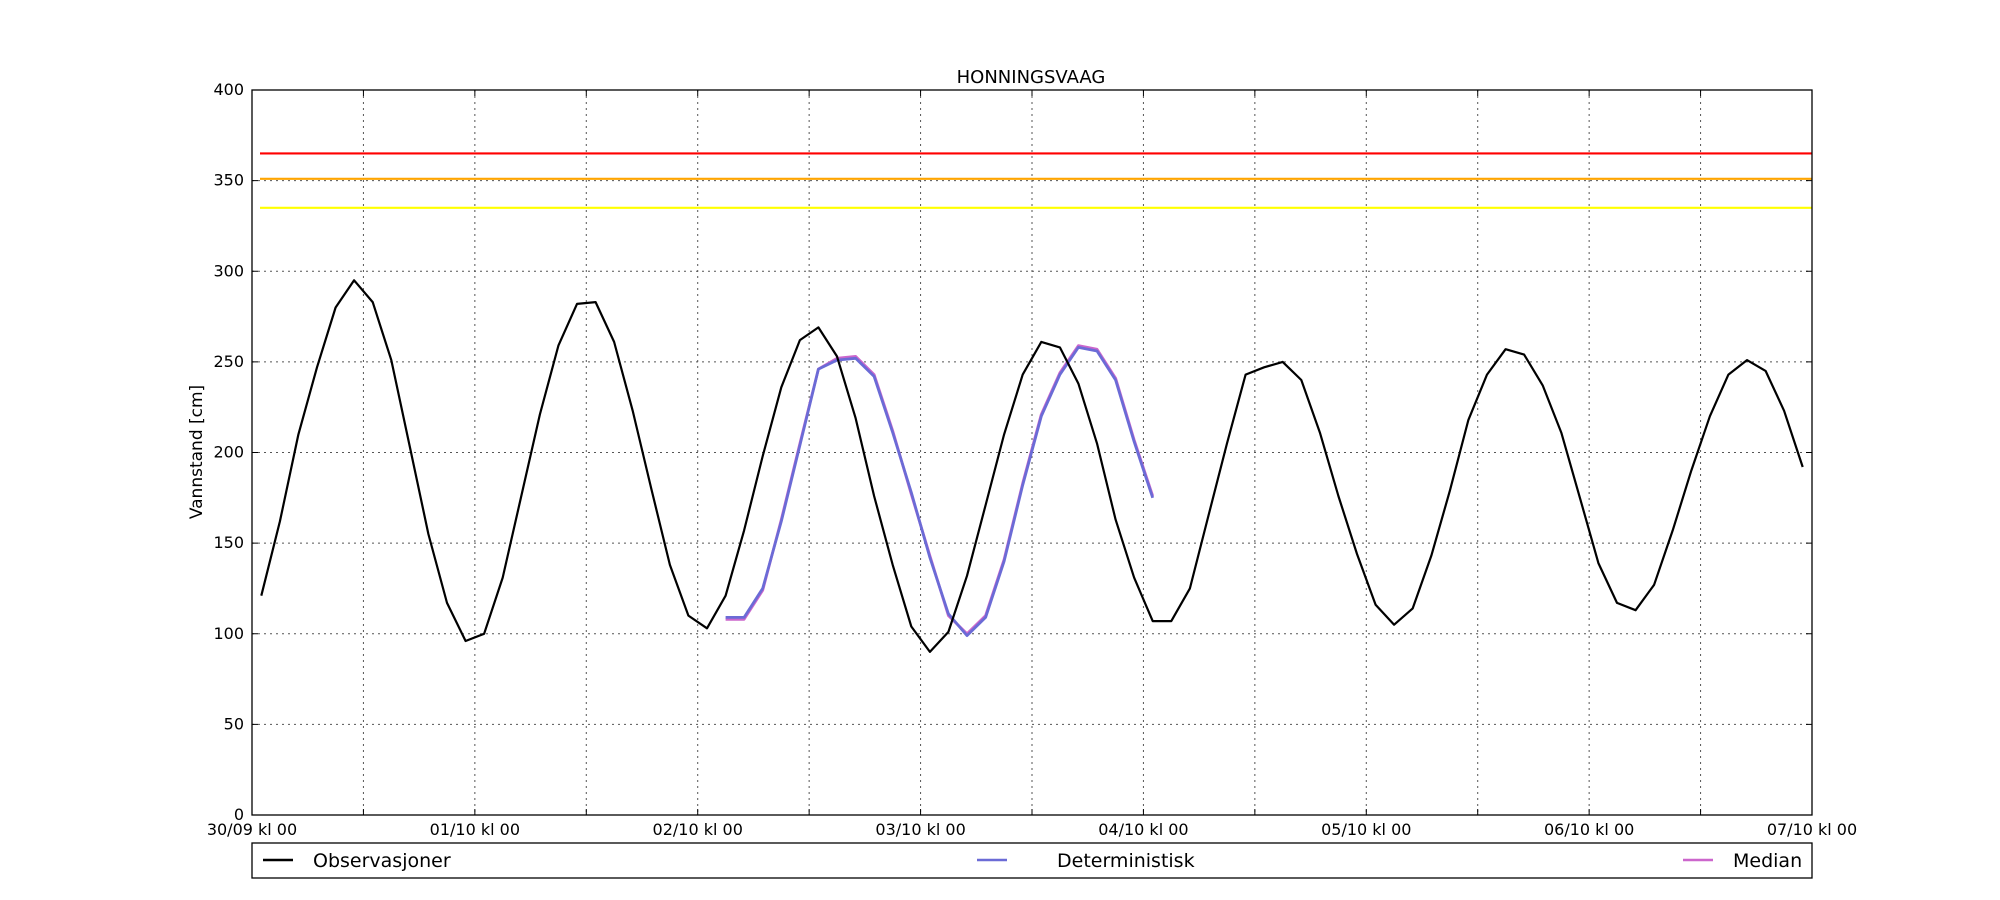 This screenshot has height=900, width=2000. What do you see at coordinates (1812, 829) in the screenshot?
I see `x-tick-label: 07/10 kl 00` at bounding box center [1812, 829].